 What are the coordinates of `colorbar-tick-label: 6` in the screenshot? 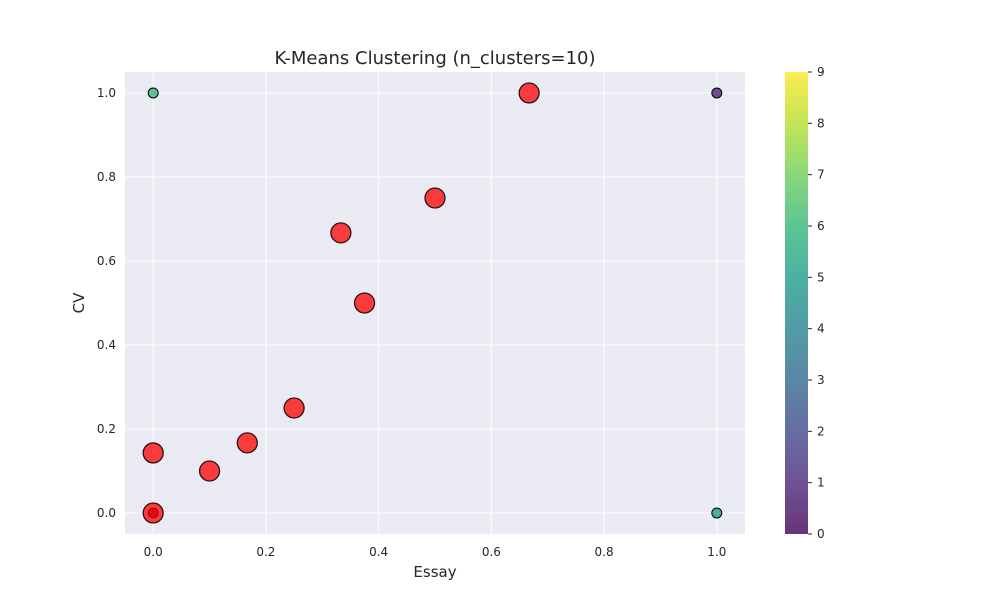 It's located at (821, 226).